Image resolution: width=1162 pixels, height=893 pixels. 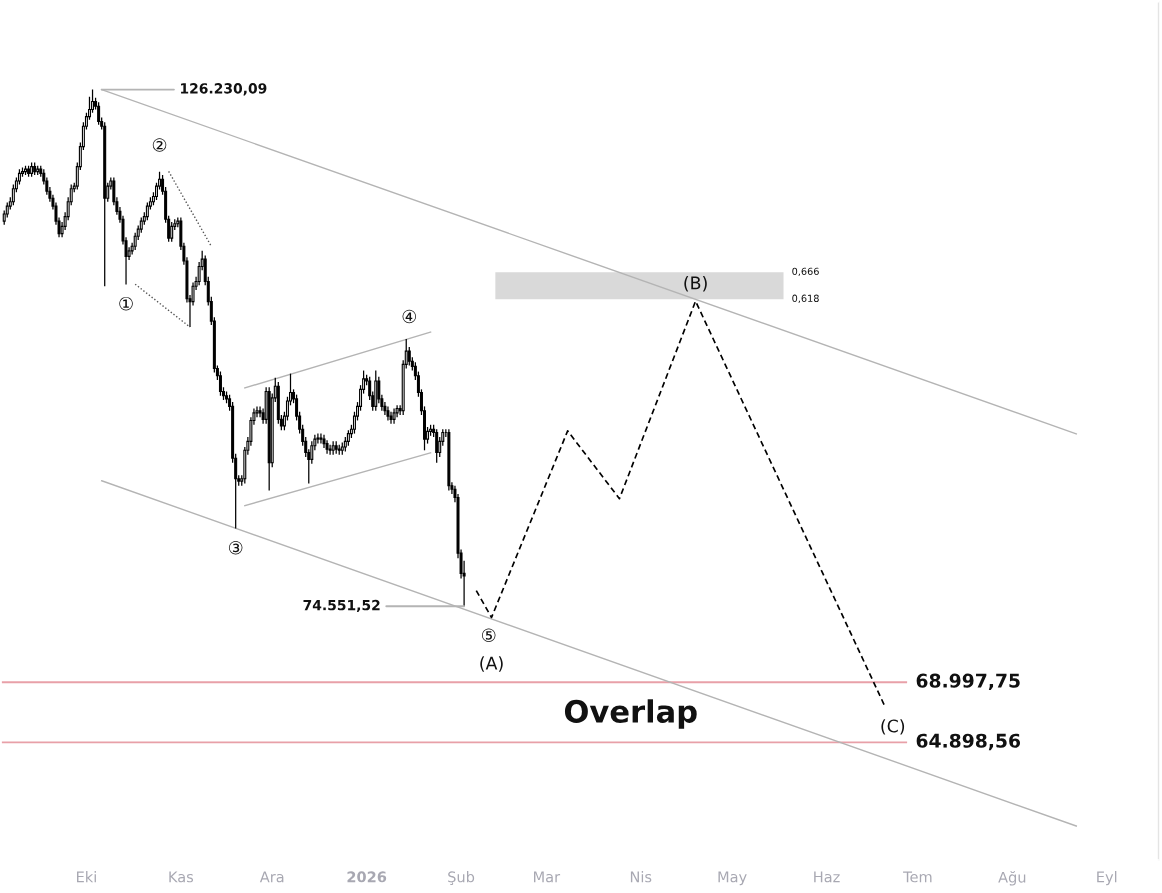 What do you see at coordinates (805, 298) in the screenshot?
I see `annotation: 0,618` at bounding box center [805, 298].